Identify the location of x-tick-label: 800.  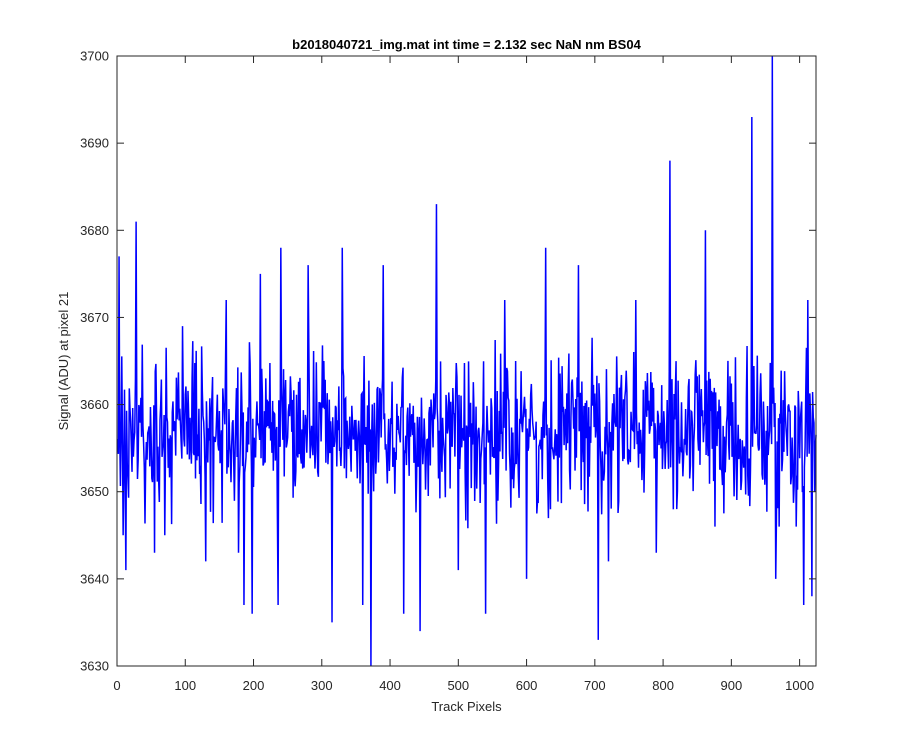
(663, 685).